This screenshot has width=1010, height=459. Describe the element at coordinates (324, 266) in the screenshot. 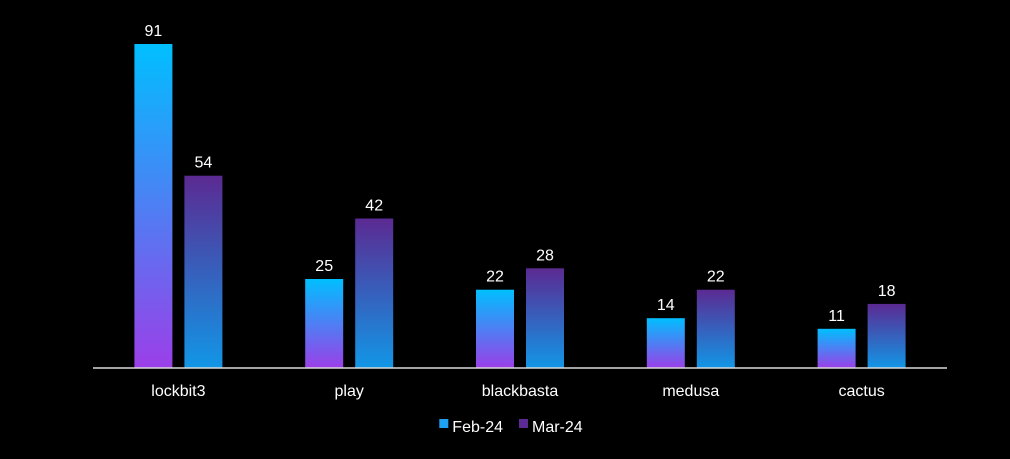

I see `data-label-play-feb-24: 25` at that location.